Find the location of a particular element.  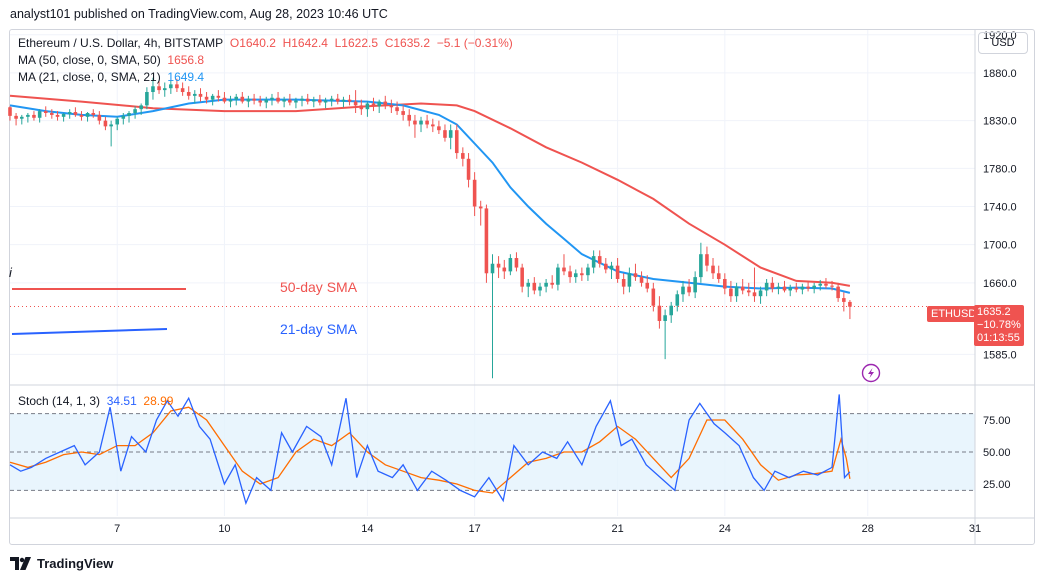

stoch-k-value: 34.51 is located at coordinates (121, 401).